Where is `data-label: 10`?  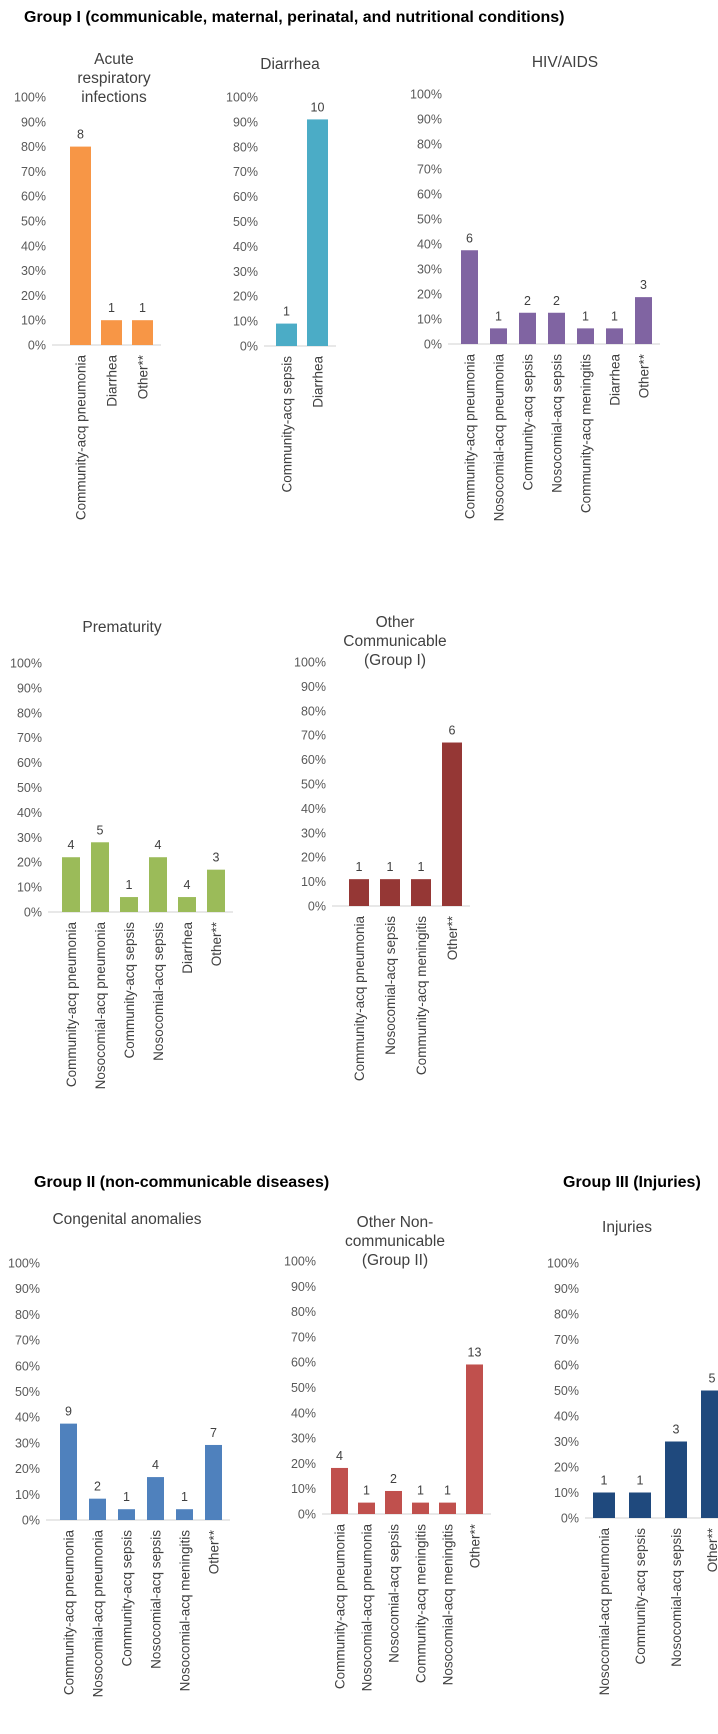
data-label: 10 is located at coordinates (318, 107).